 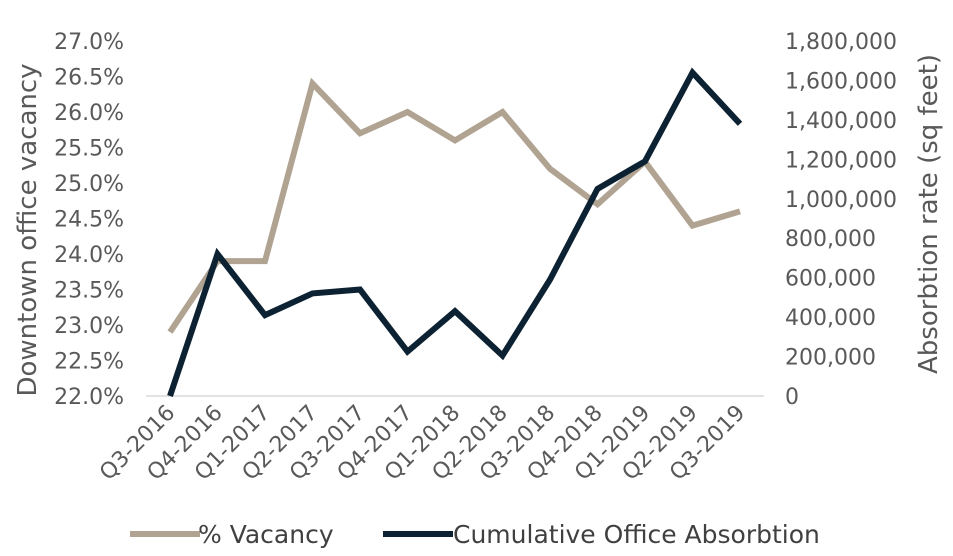 What do you see at coordinates (841, 200) in the screenshot?
I see `right-tick-label: 1,000,000` at bounding box center [841, 200].